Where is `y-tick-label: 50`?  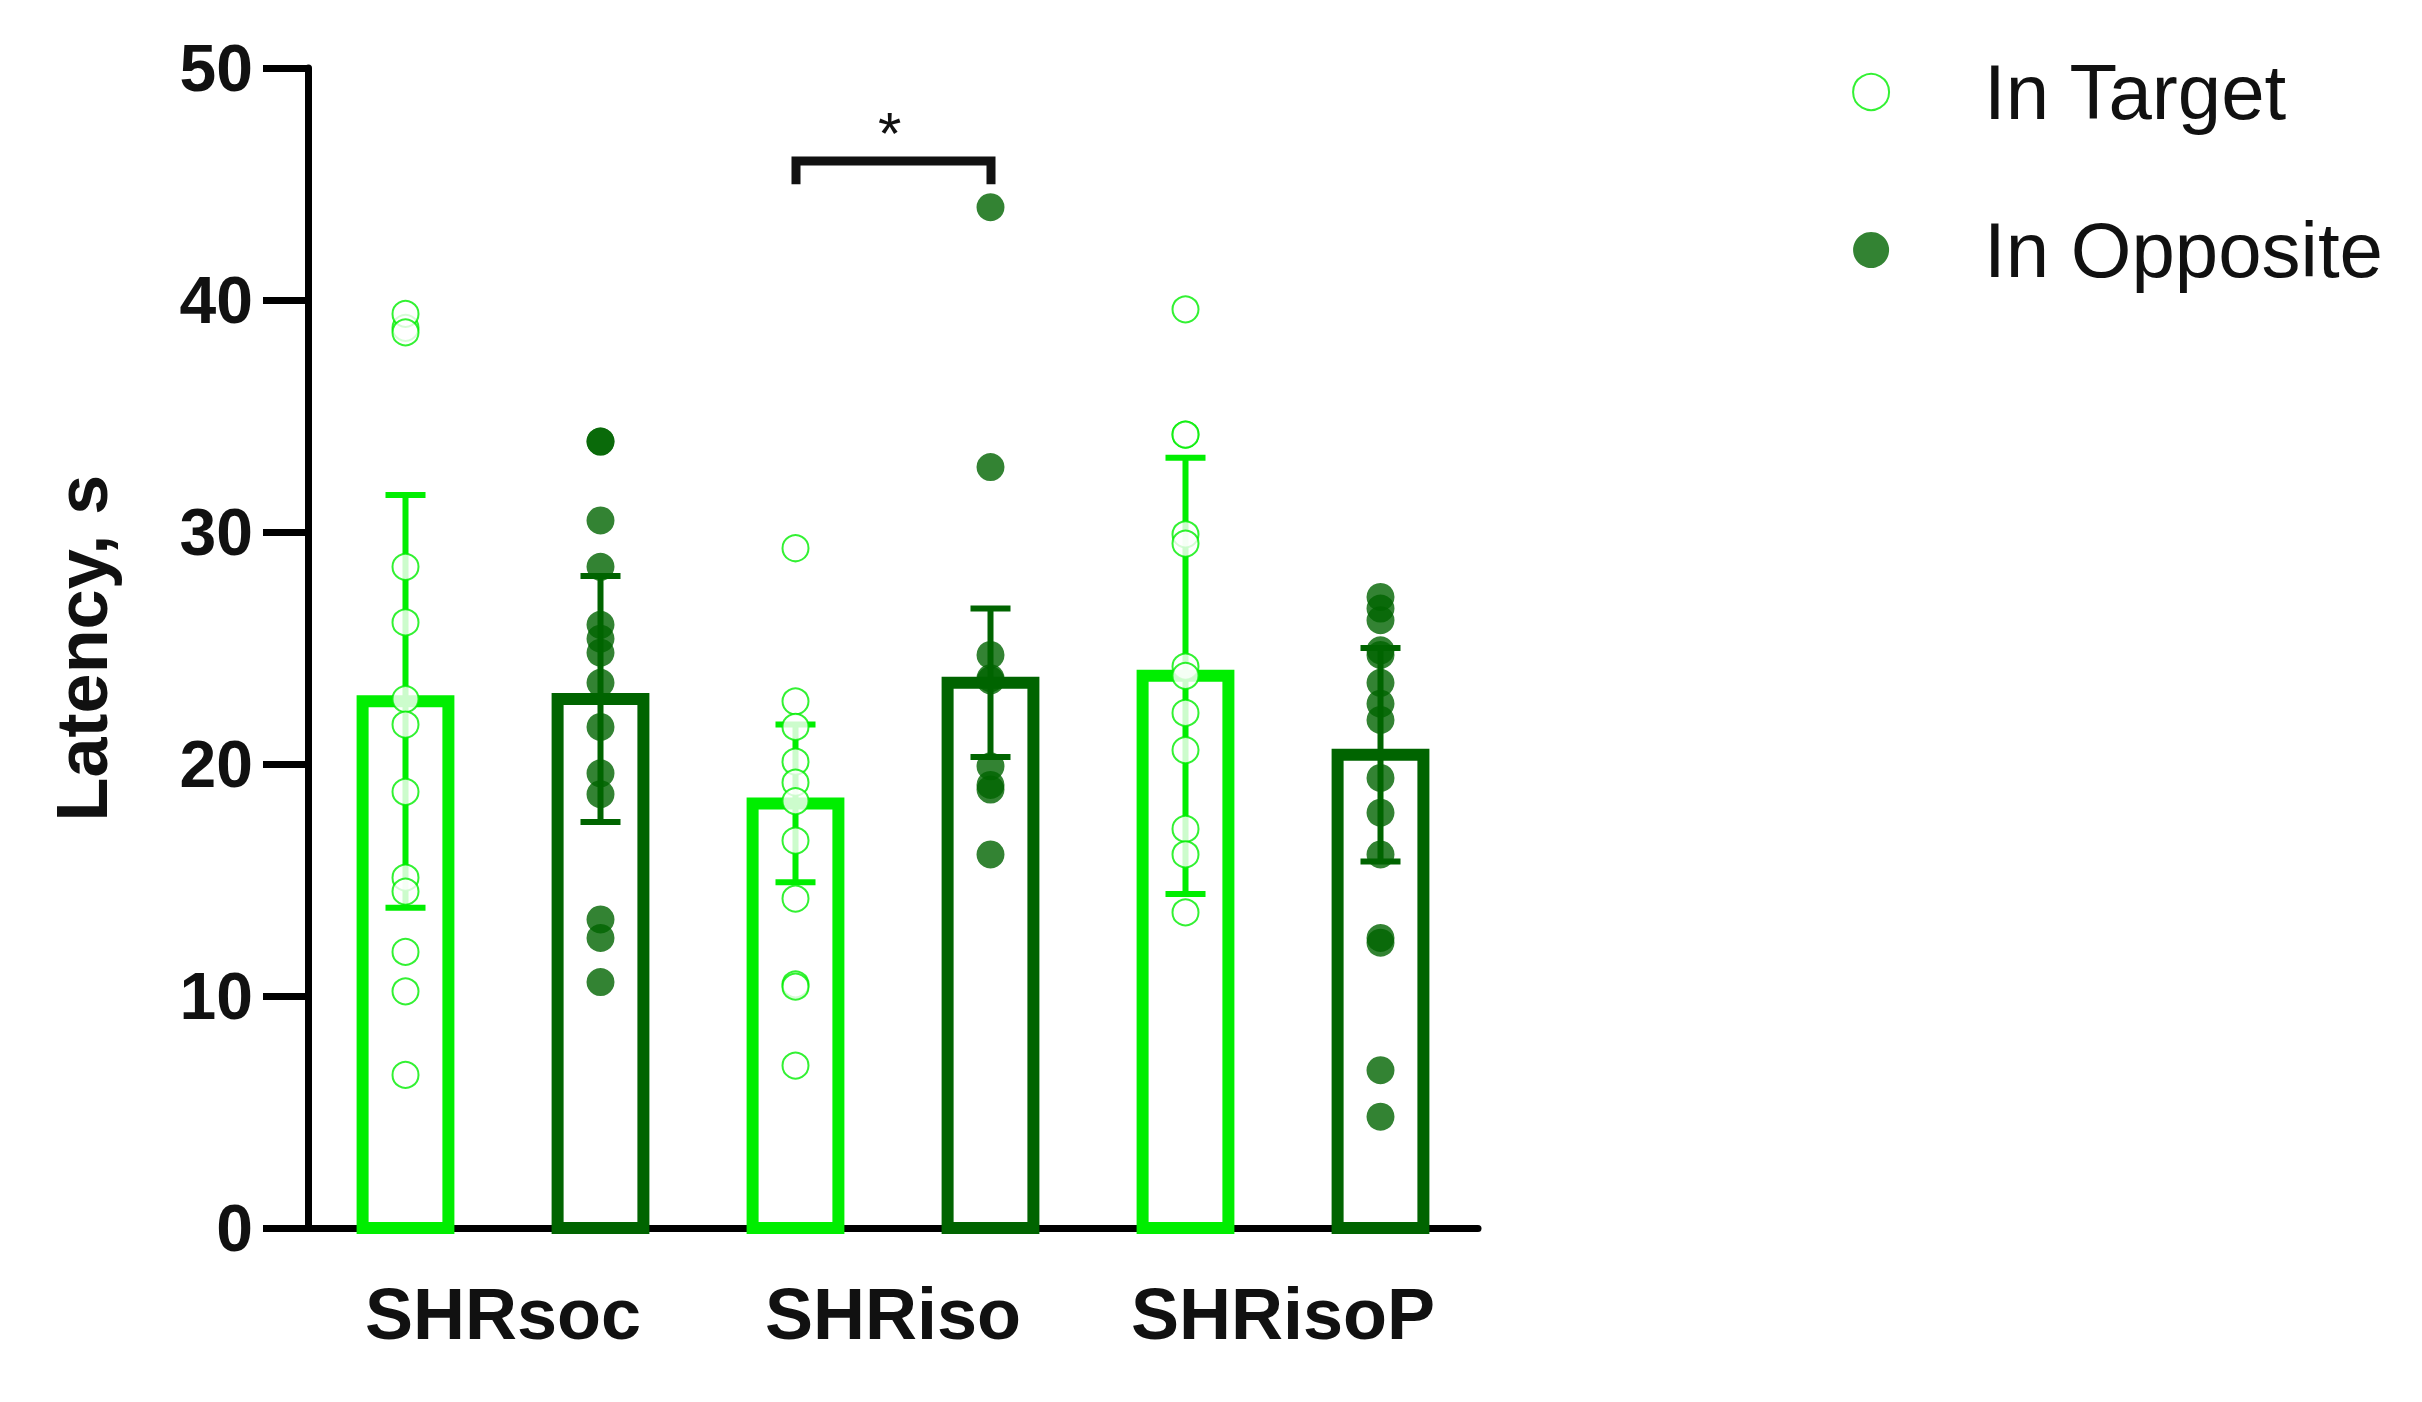
y-tick-label: 50 is located at coordinates (216, 68).